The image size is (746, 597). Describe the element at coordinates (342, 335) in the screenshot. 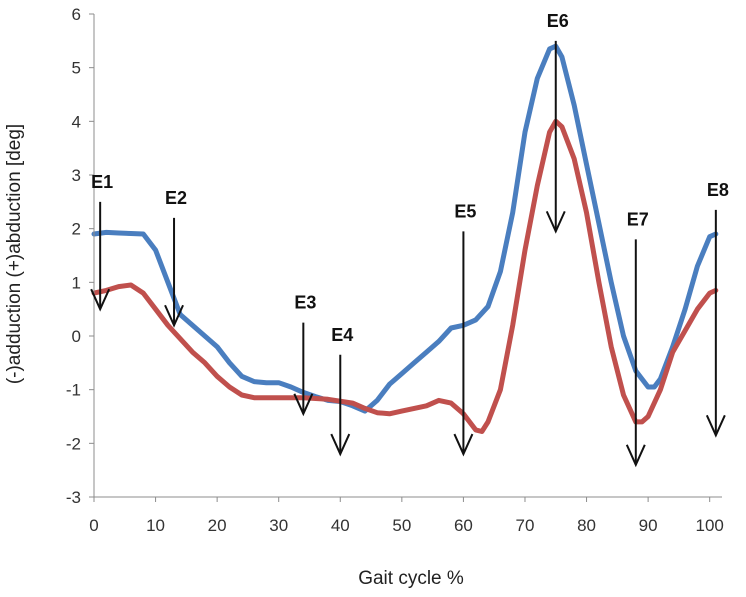

I see `event-label: E4` at that location.